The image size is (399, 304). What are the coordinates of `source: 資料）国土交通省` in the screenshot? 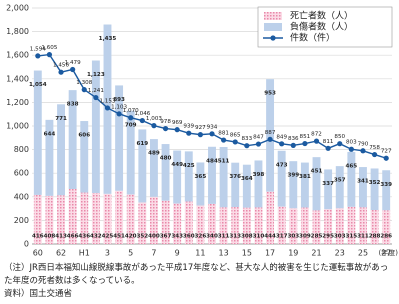 It's located at (38, 294).